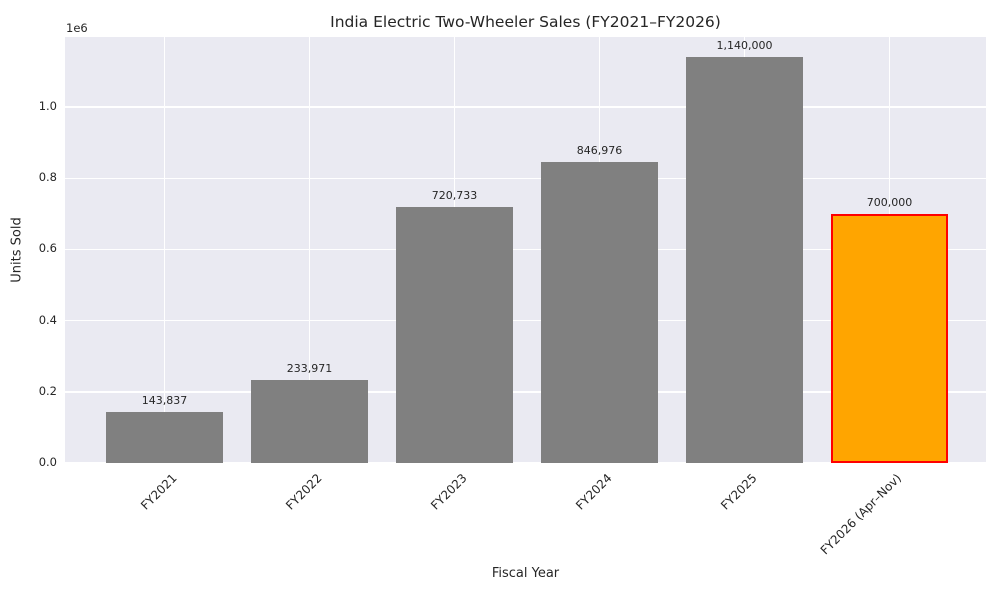 Image resolution: width=1000 pixels, height=600 pixels. I want to click on bar-FY2021, so click(164, 437).